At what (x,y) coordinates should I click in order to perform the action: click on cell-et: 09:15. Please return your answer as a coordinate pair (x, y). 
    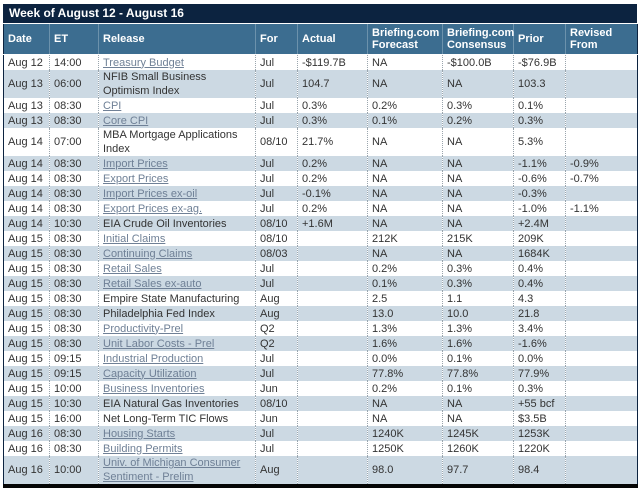
    Looking at the image, I should click on (74, 358).